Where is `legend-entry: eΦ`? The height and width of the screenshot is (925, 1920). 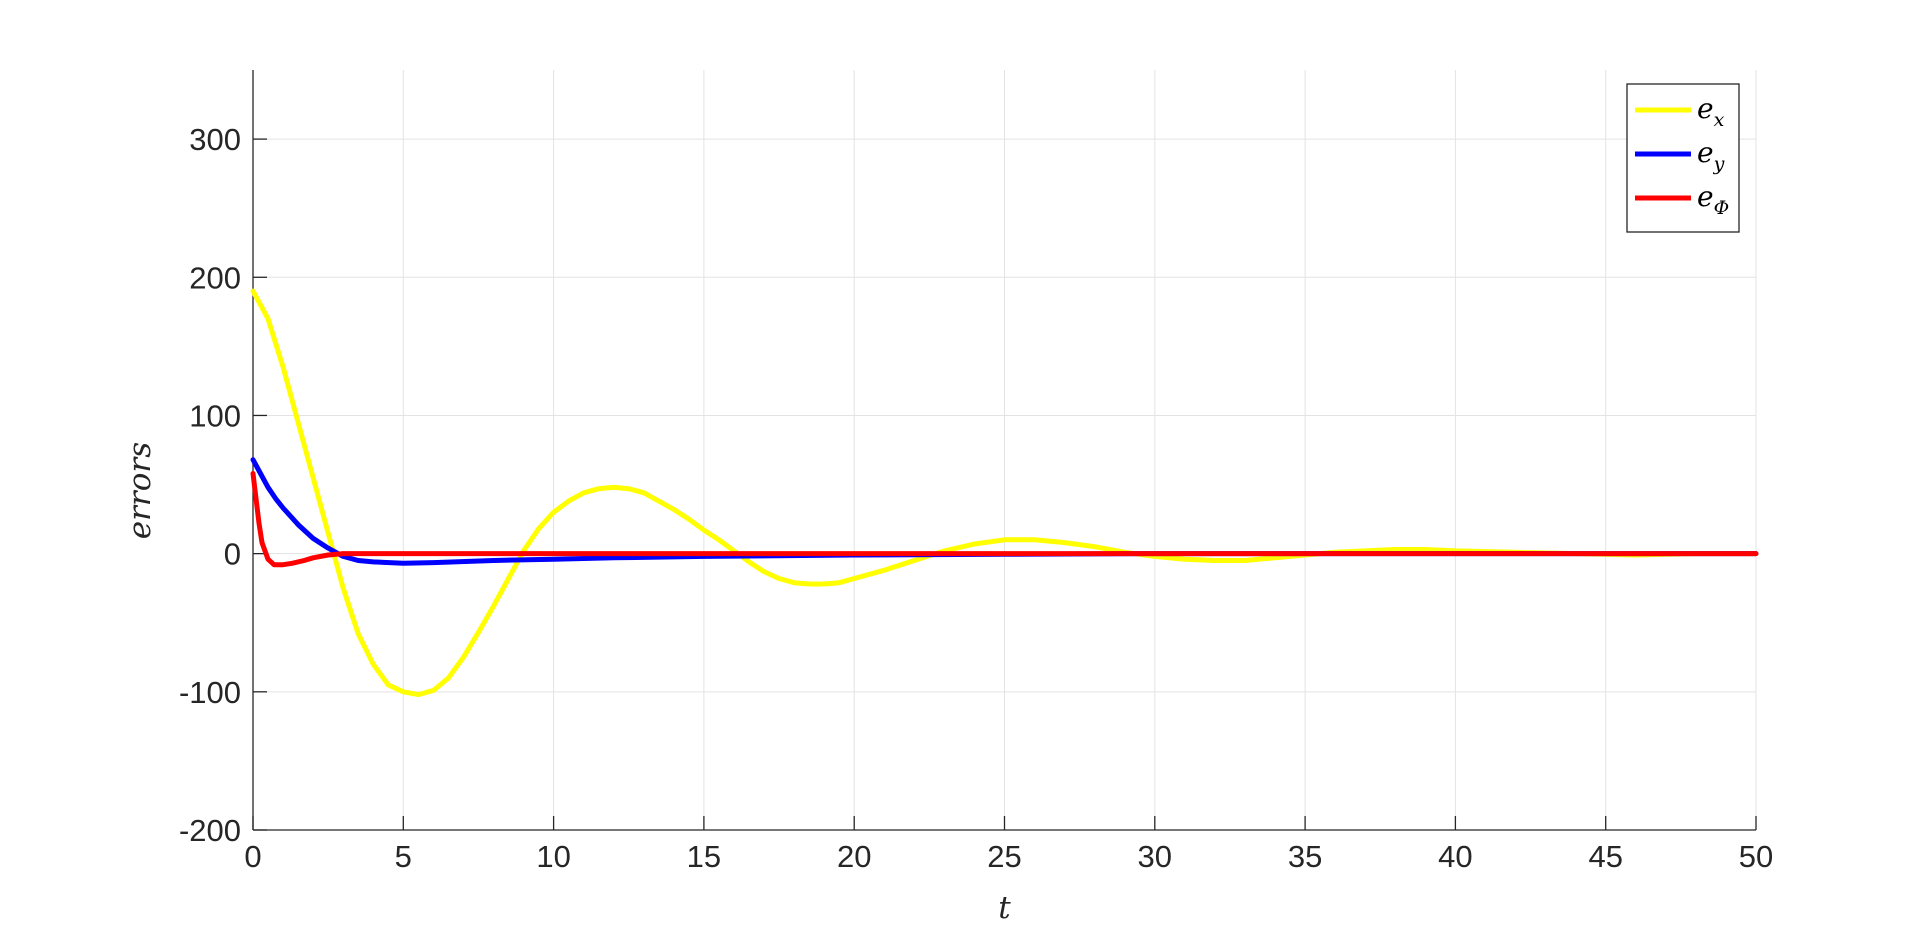
legend-entry: eΦ is located at coordinates (1713, 199).